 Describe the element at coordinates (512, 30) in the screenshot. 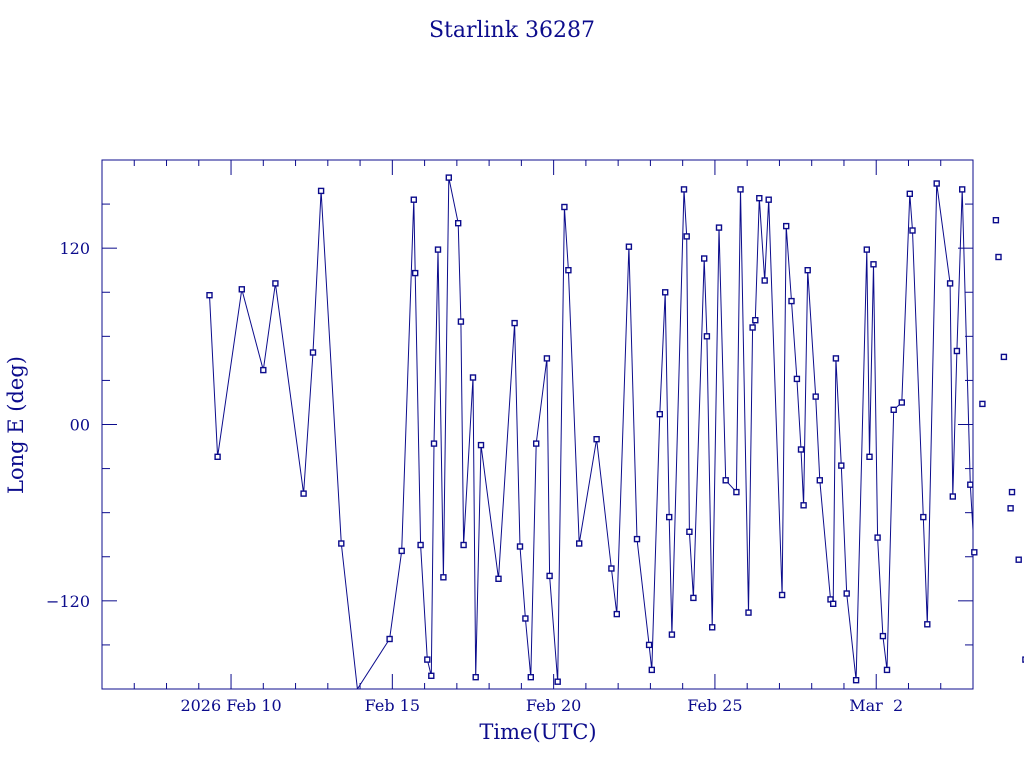

I see `chart-title: Starlink 36287` at that location.